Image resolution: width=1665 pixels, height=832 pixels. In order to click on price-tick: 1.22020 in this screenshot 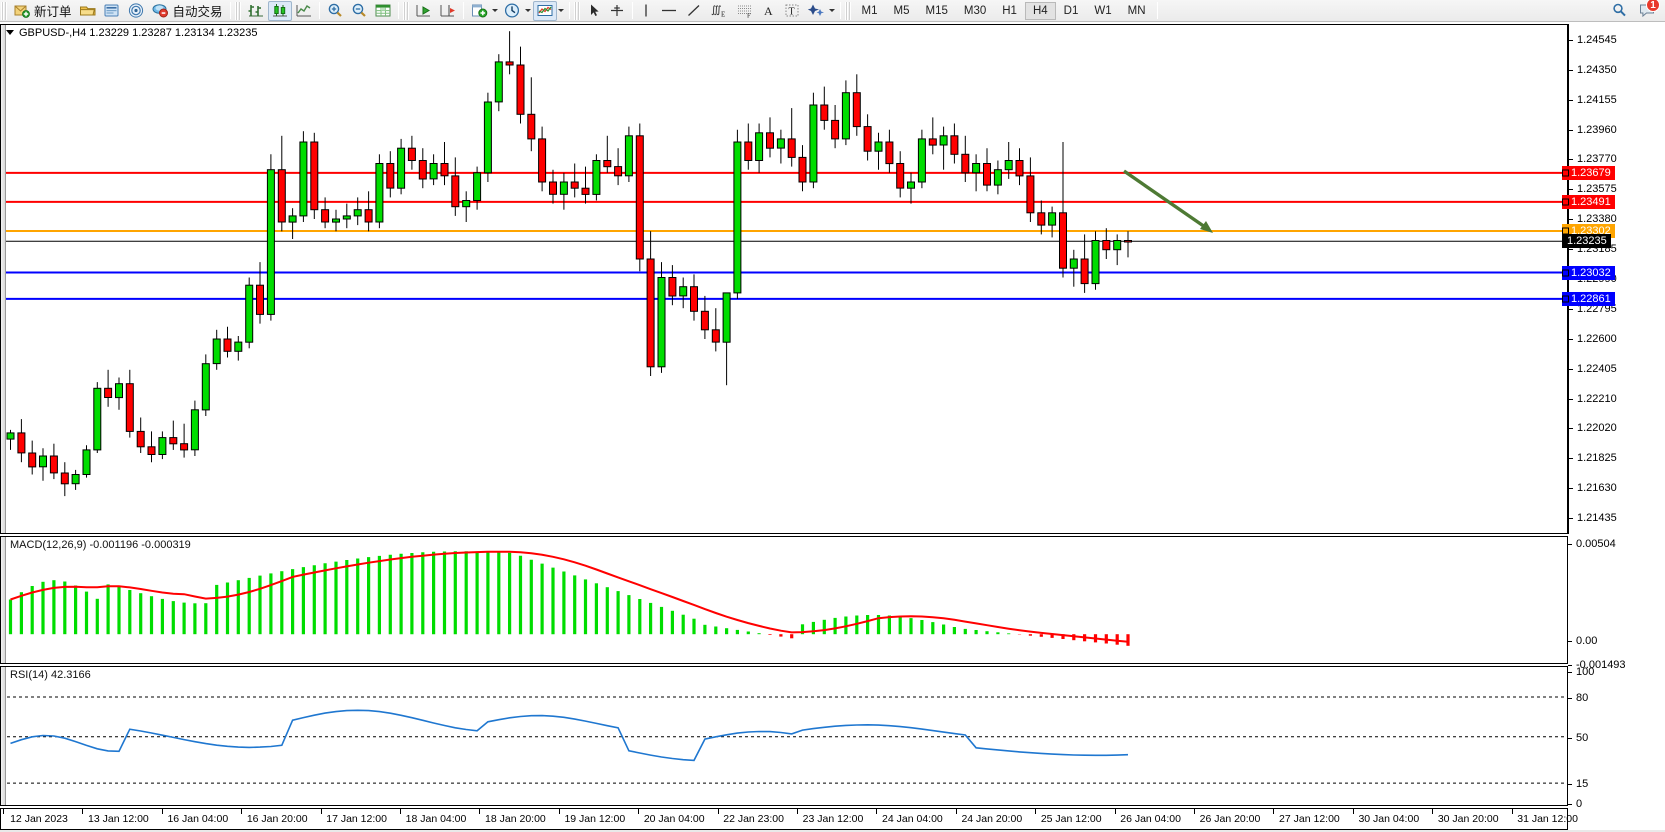, I will do `click(1593, 428)`.